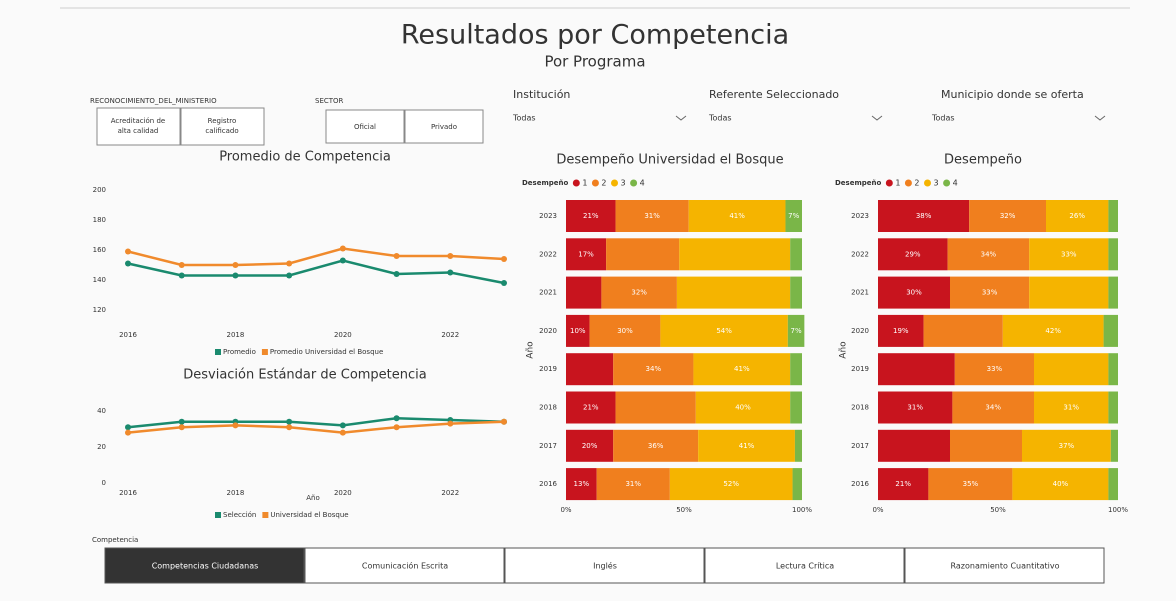  Describe the element at coordinates (860, 331) in the screenshot. I see `y-tick-label: 2020` at that location.